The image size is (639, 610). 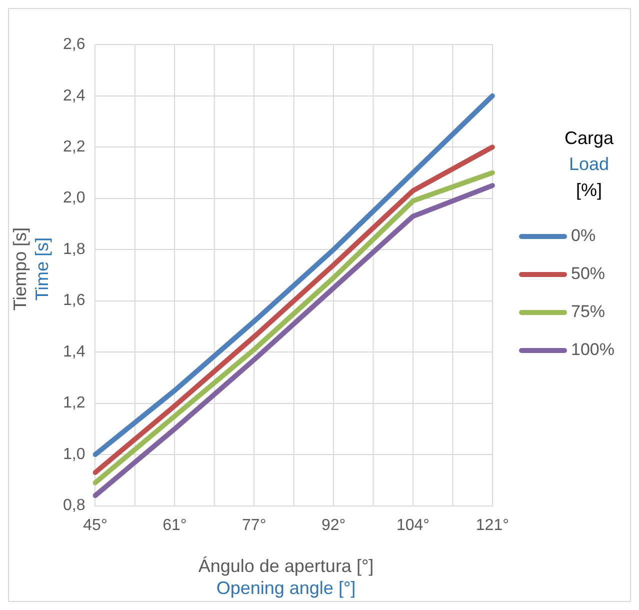 I want to click on legend-label: 75%, so click(x=588, y=312).